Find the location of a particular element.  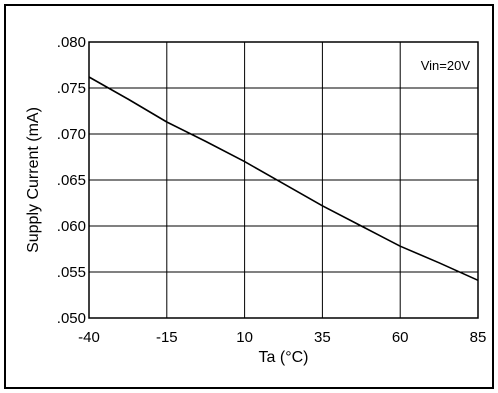

x-tick-label: 60 is located at coordinates (400, 337).